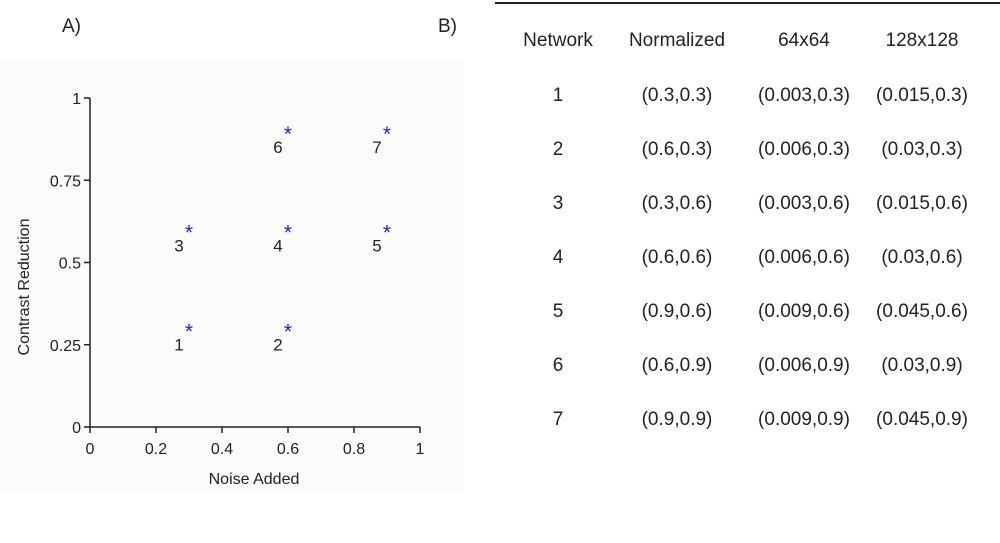 This screenshot has height=543, width=1000. I want to click on point-label: 2, so click(277, 344).